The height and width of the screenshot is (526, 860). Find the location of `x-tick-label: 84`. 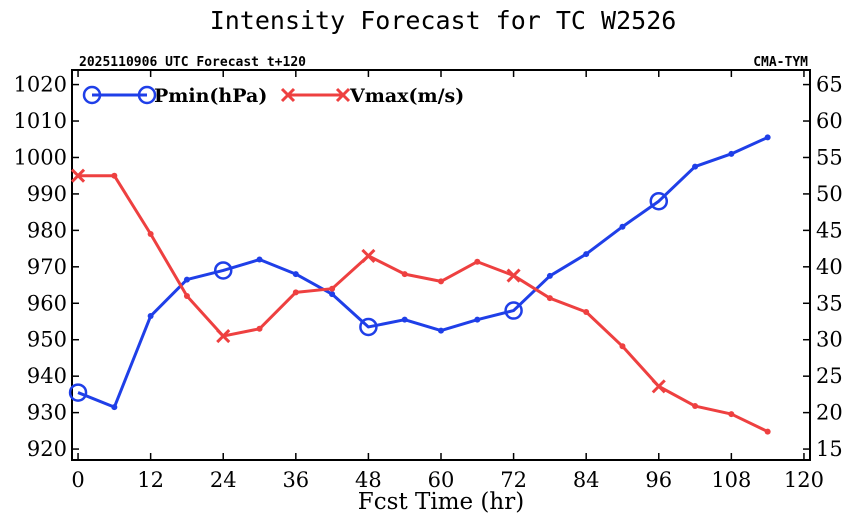

x-tick-label: 84 is located at coordinates (586, 480).